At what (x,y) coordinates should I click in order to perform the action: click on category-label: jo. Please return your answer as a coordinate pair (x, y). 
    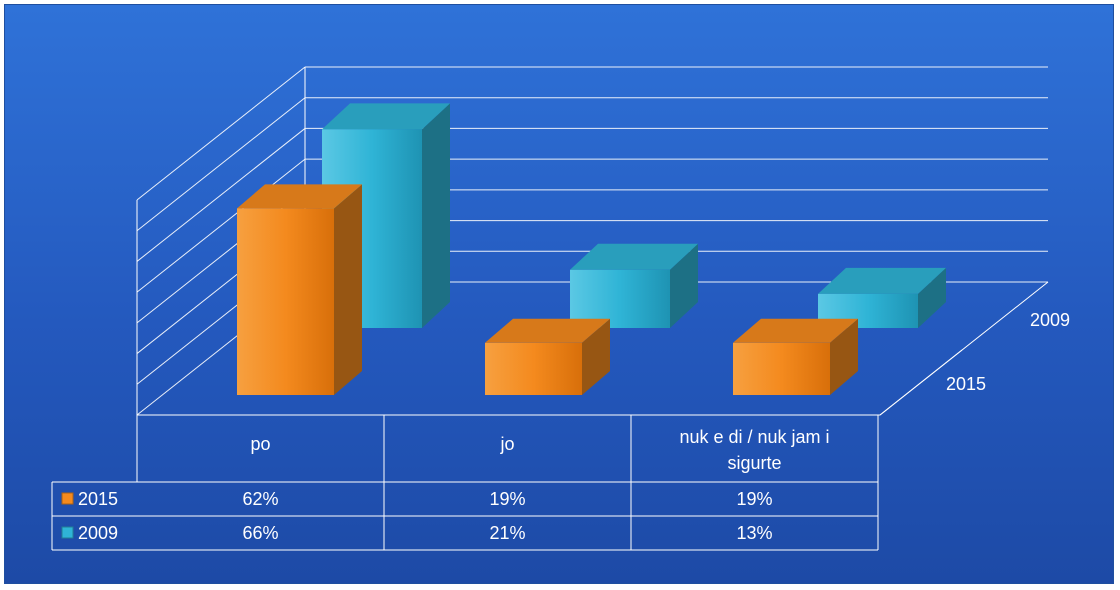
    Looking at the image, I should click on (506, 444).